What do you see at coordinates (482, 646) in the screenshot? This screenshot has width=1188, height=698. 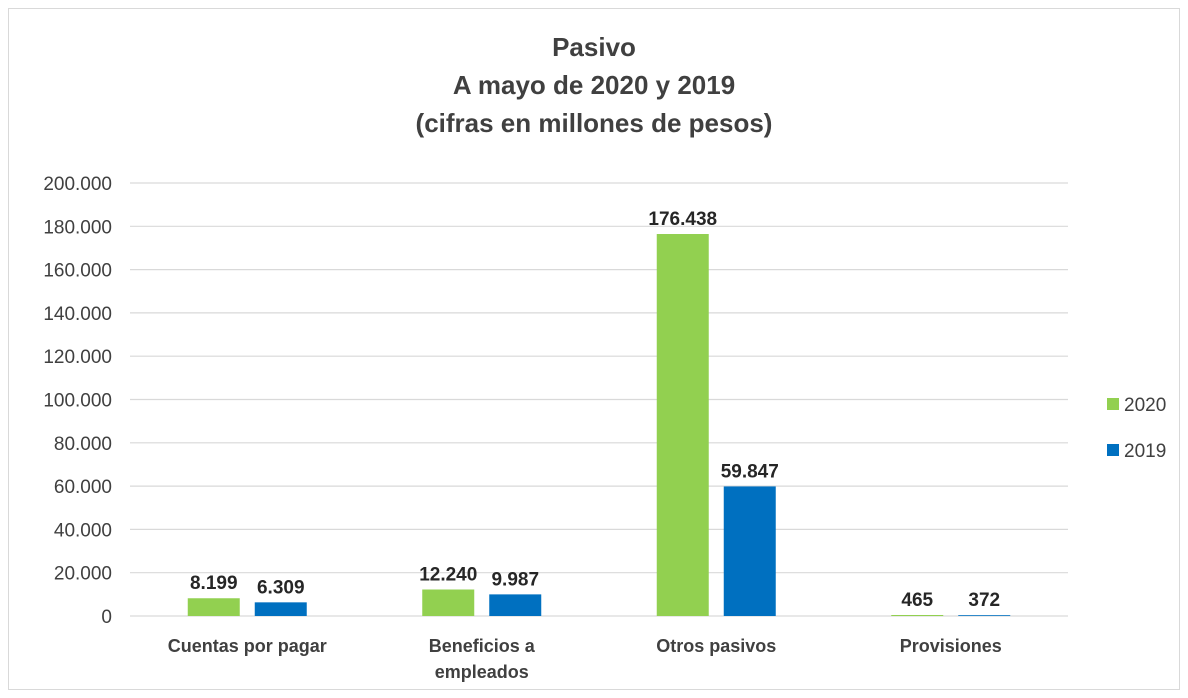 I see `x-category-label: Beneficios a` at bounding box center [482, 646].